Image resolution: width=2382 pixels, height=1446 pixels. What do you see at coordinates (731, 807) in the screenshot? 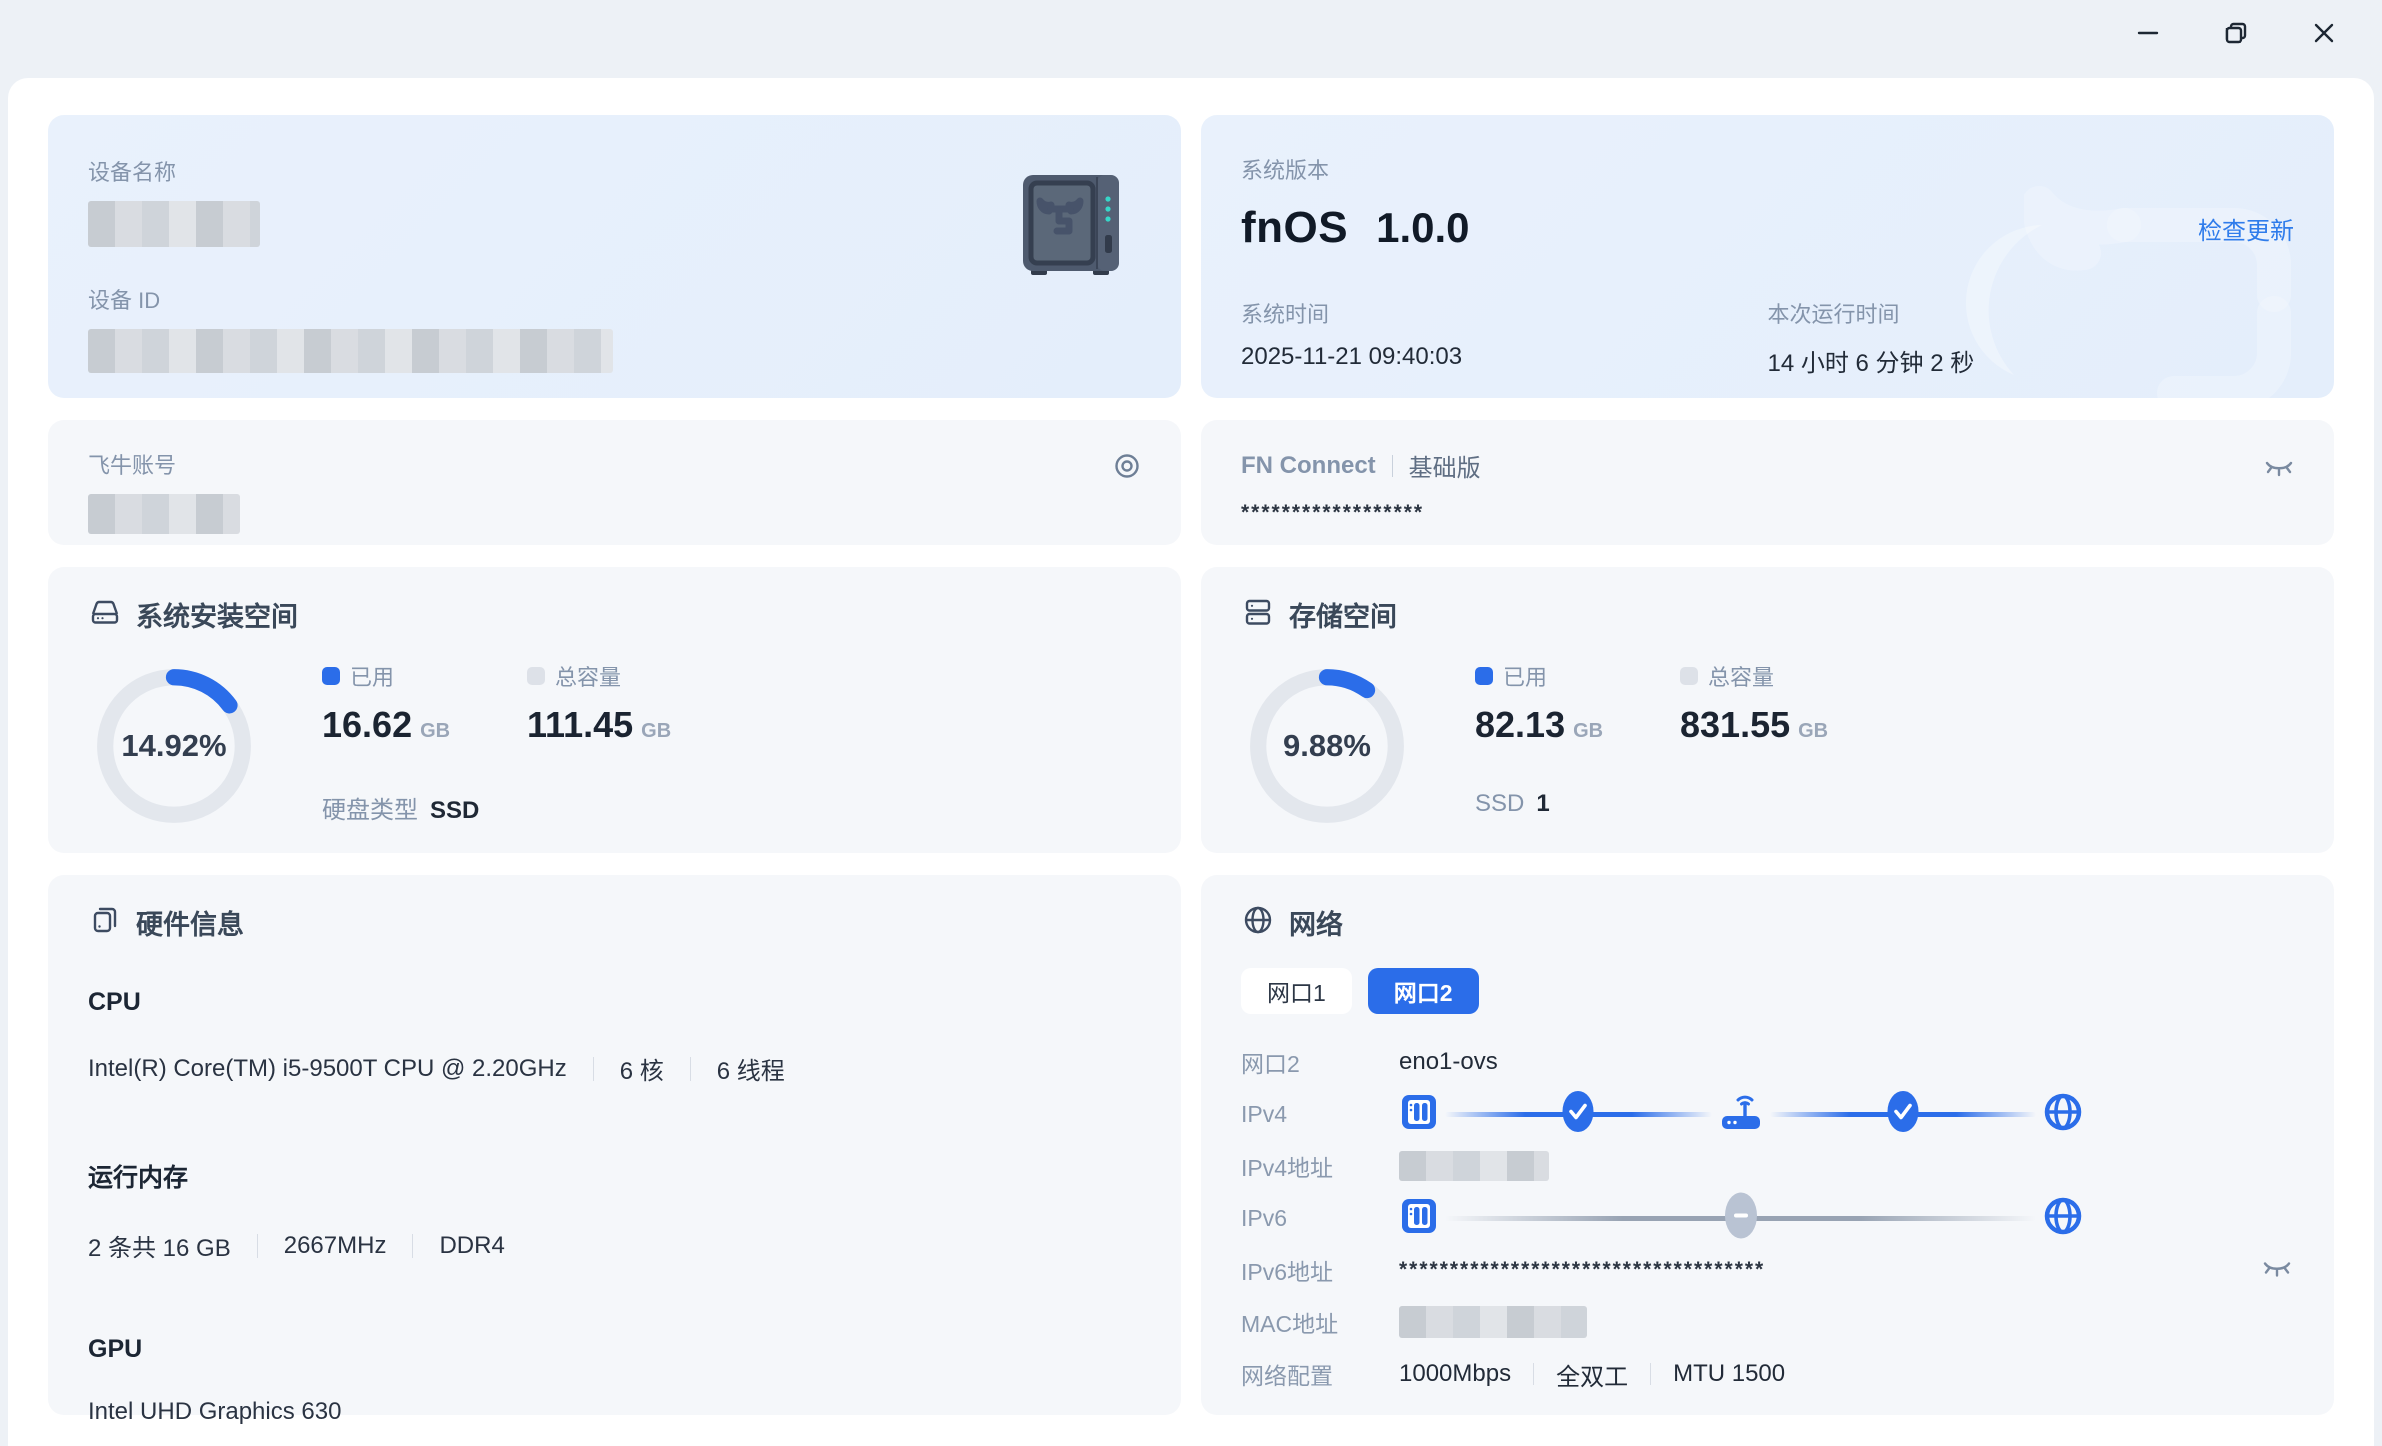
I see `disk-type-row: 硬盘类型 SSD` at bounding box center [731, 807].